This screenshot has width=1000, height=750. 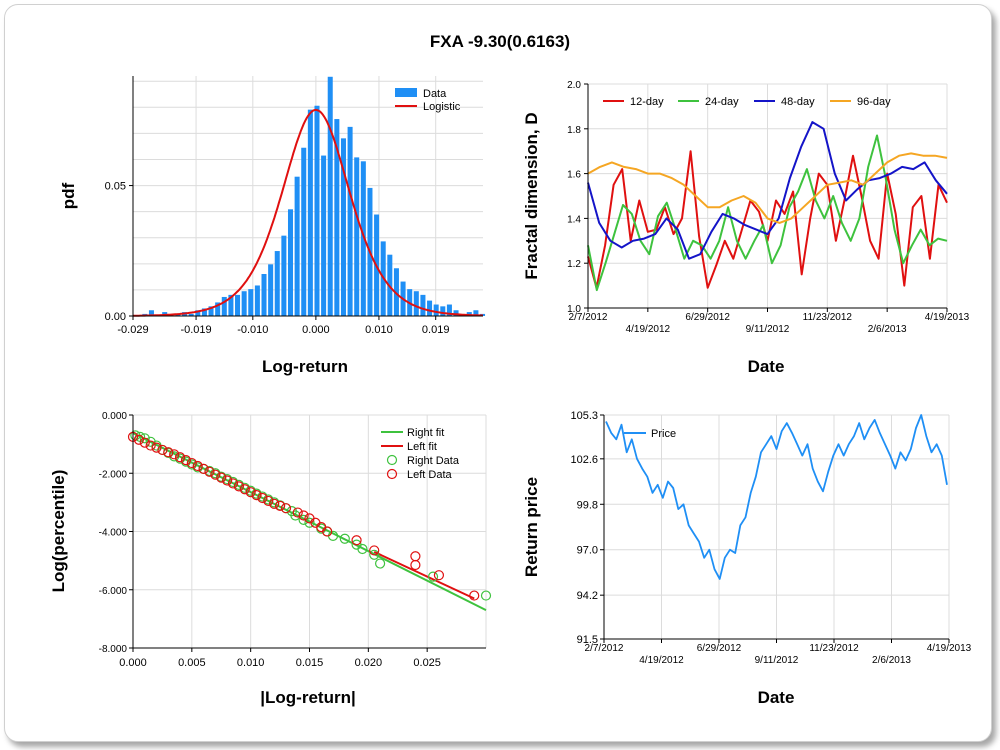 I want to click on tails-ytick-label-1: -2.000, so click(x=113, y=474).